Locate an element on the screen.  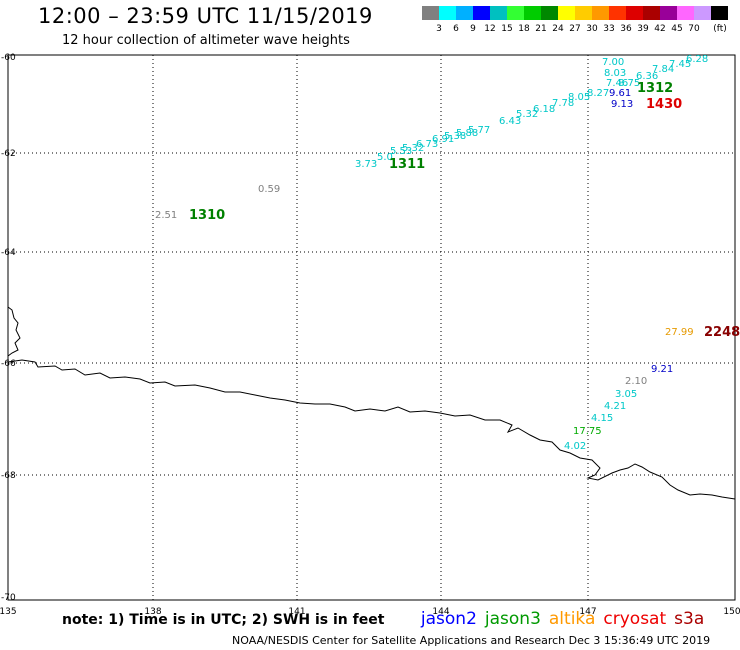
wave-height-reading: 3.05 is located at coordinates (626, 394).